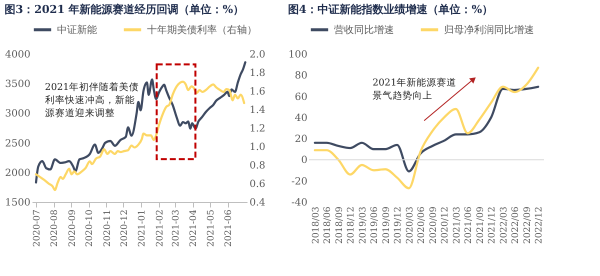  What do you see at coordinates (422, 225) in the screenshot?
I see `x-tick-label: 2020/06` at bounding box center [422, 225].